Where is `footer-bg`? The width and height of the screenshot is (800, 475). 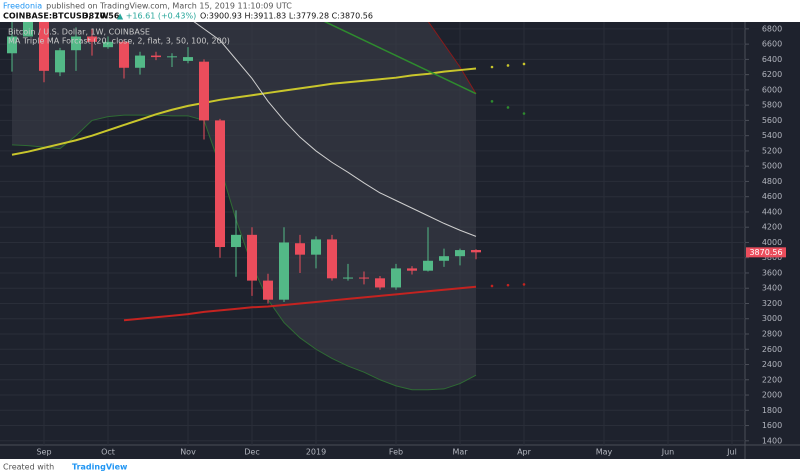
footer-bg is located at coordinates (400, 467).